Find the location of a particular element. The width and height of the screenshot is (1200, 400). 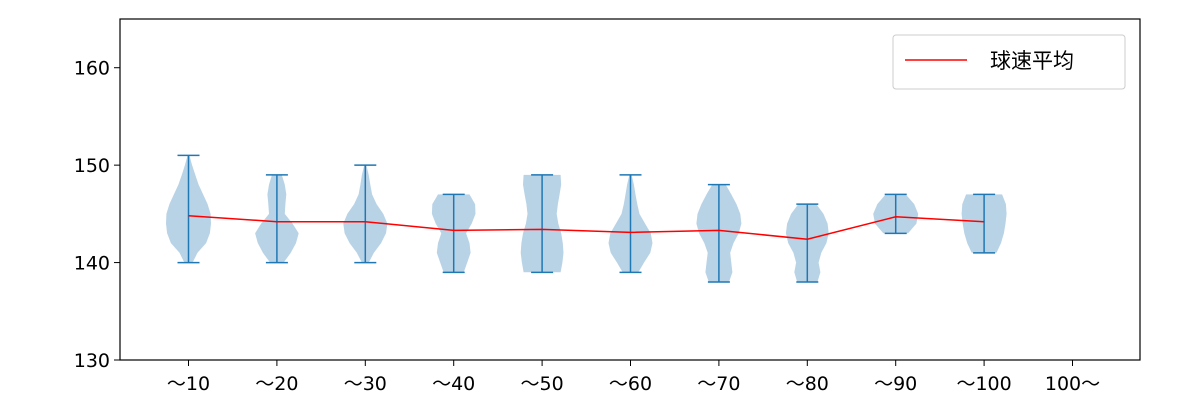

x-tick-label: ～90 is located at coordinates (895, 384).